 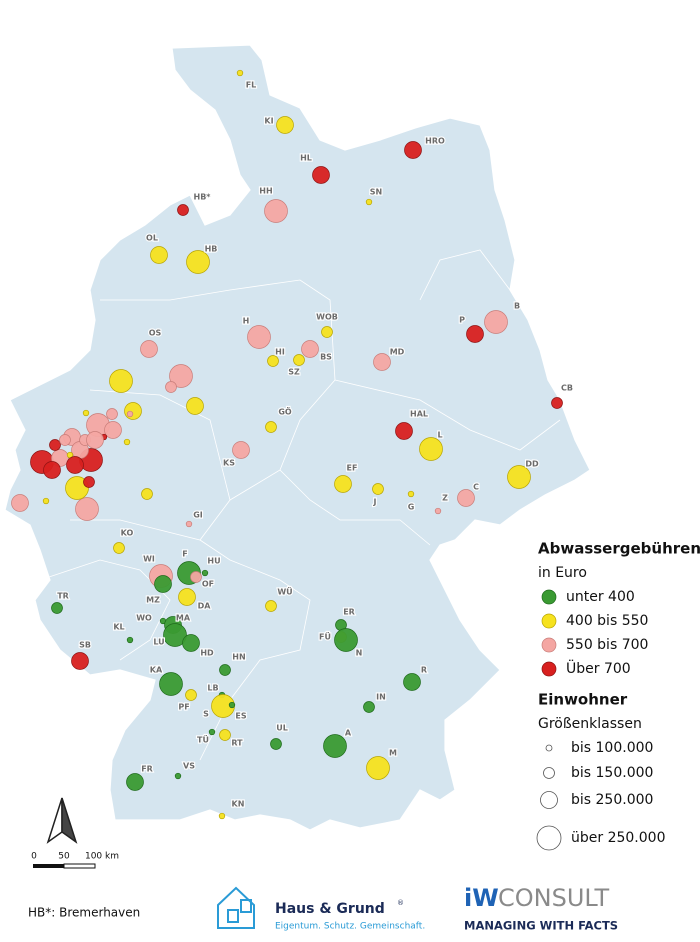 I want to click on city-label: OF, so click(x=208, y=584).